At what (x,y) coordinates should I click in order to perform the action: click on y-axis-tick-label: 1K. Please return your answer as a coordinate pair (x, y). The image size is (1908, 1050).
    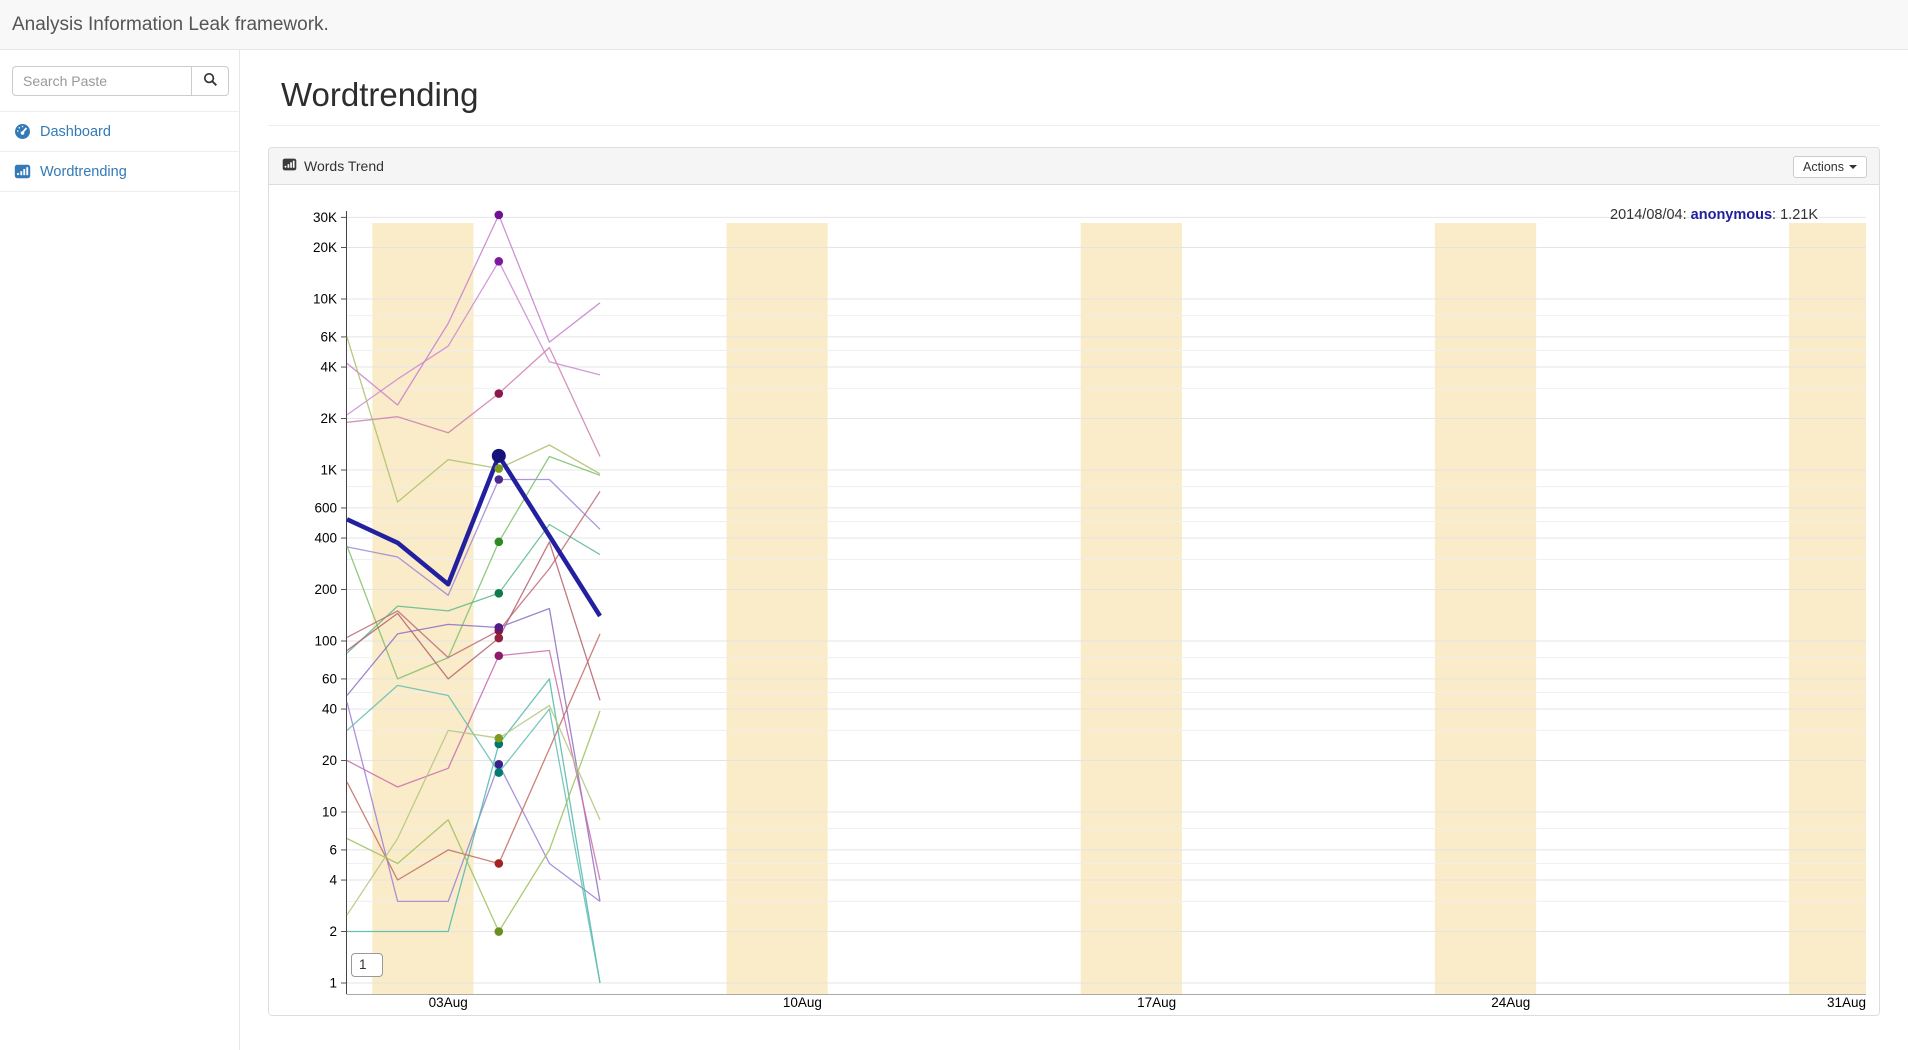
    Looking at the image, I should click on (328, 470).